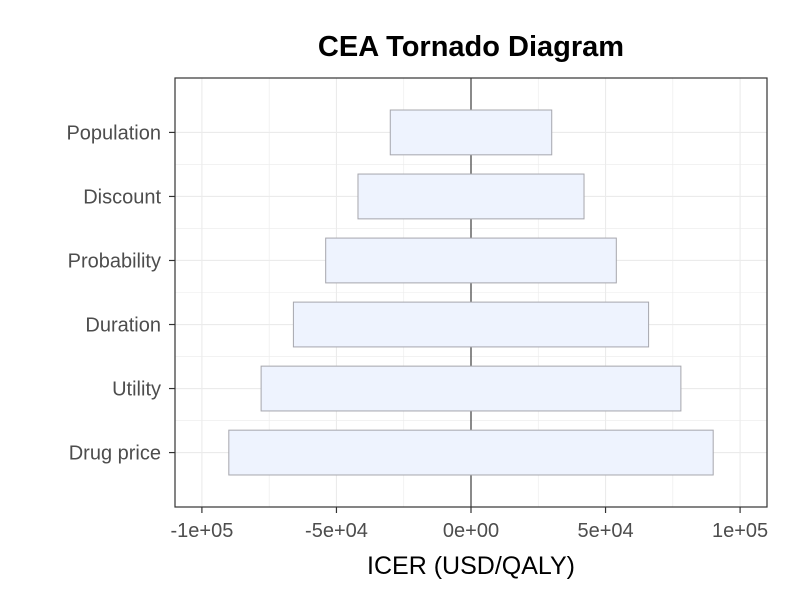  Describe the element at coordinates (471, 196) in the screenshot. I see `bar-discount` at that location.